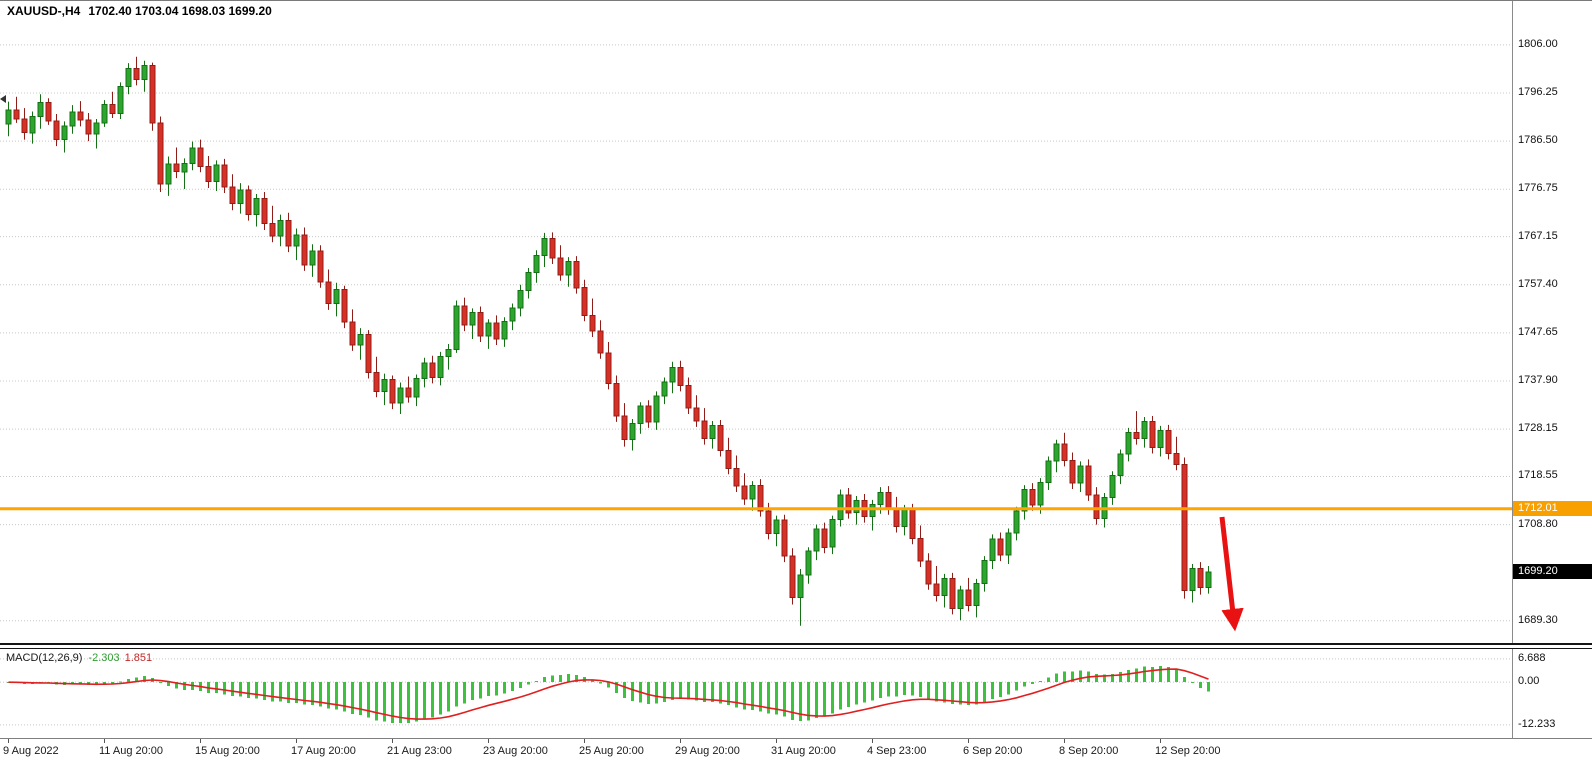 This screenshot has height=772, width=1592. I want to click on macd-tick-label: 6.688, so click(1532, 657).